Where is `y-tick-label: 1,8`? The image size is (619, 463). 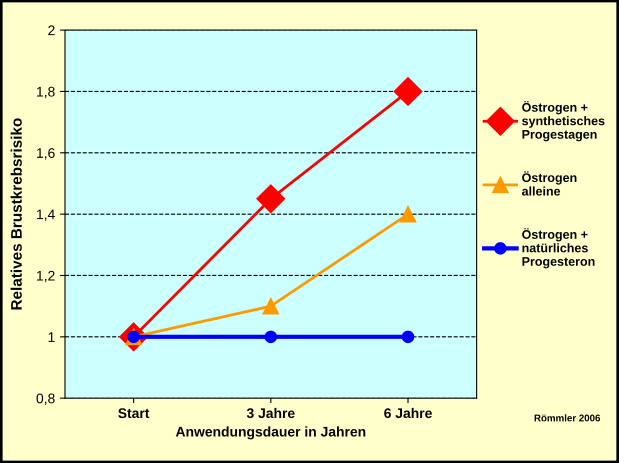 y-tick-label: 1,8 is located at coordinates (46, 92).